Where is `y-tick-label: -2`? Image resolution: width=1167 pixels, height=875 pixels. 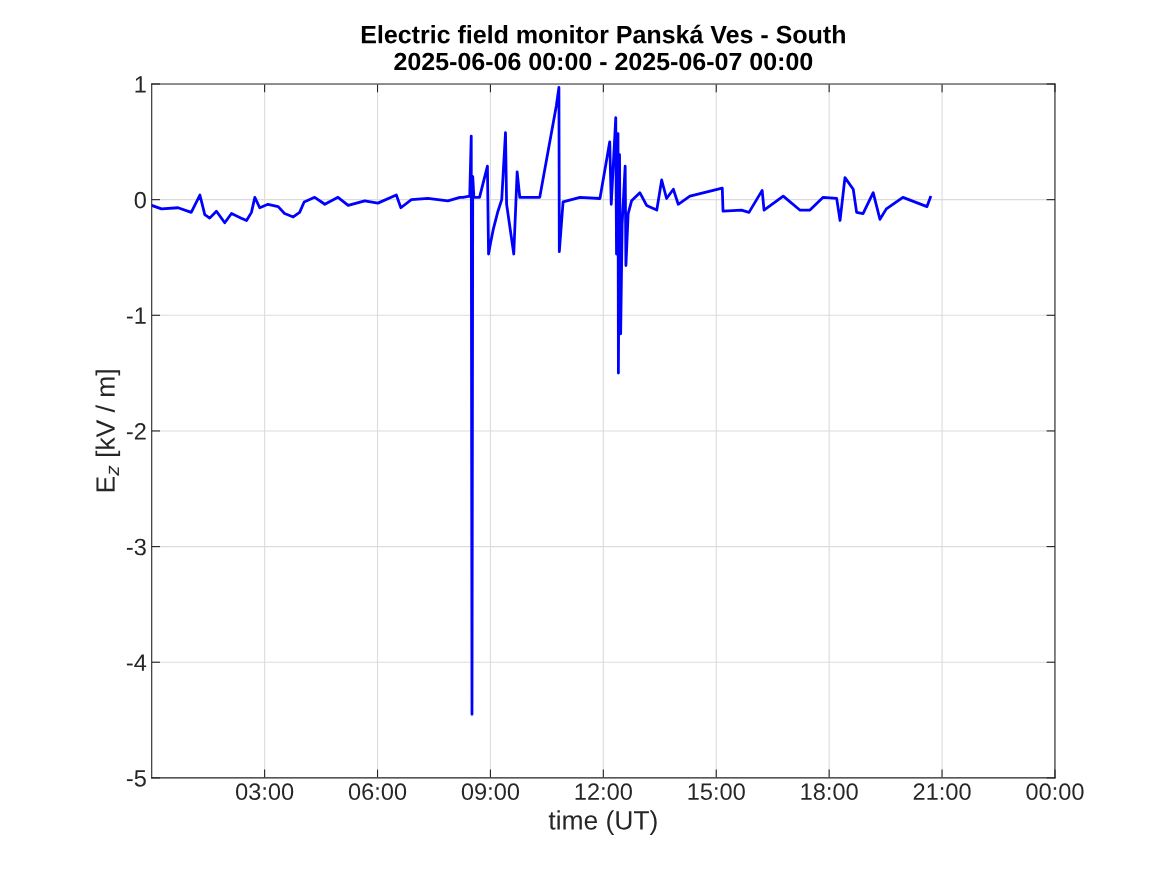
y-tick-label: -2 is located at coordinates (136, 431).